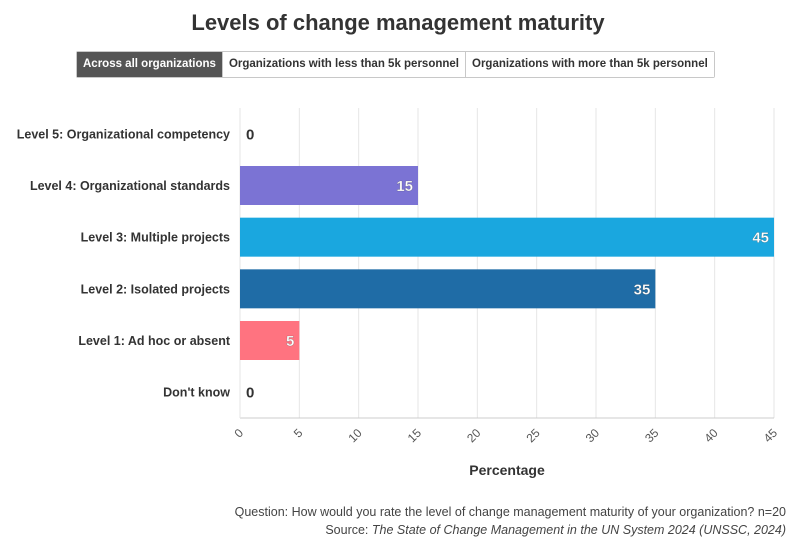 This screenshot has width=796, height=548. I want to click on x-tick-label-2: 10, so click(355, 436).